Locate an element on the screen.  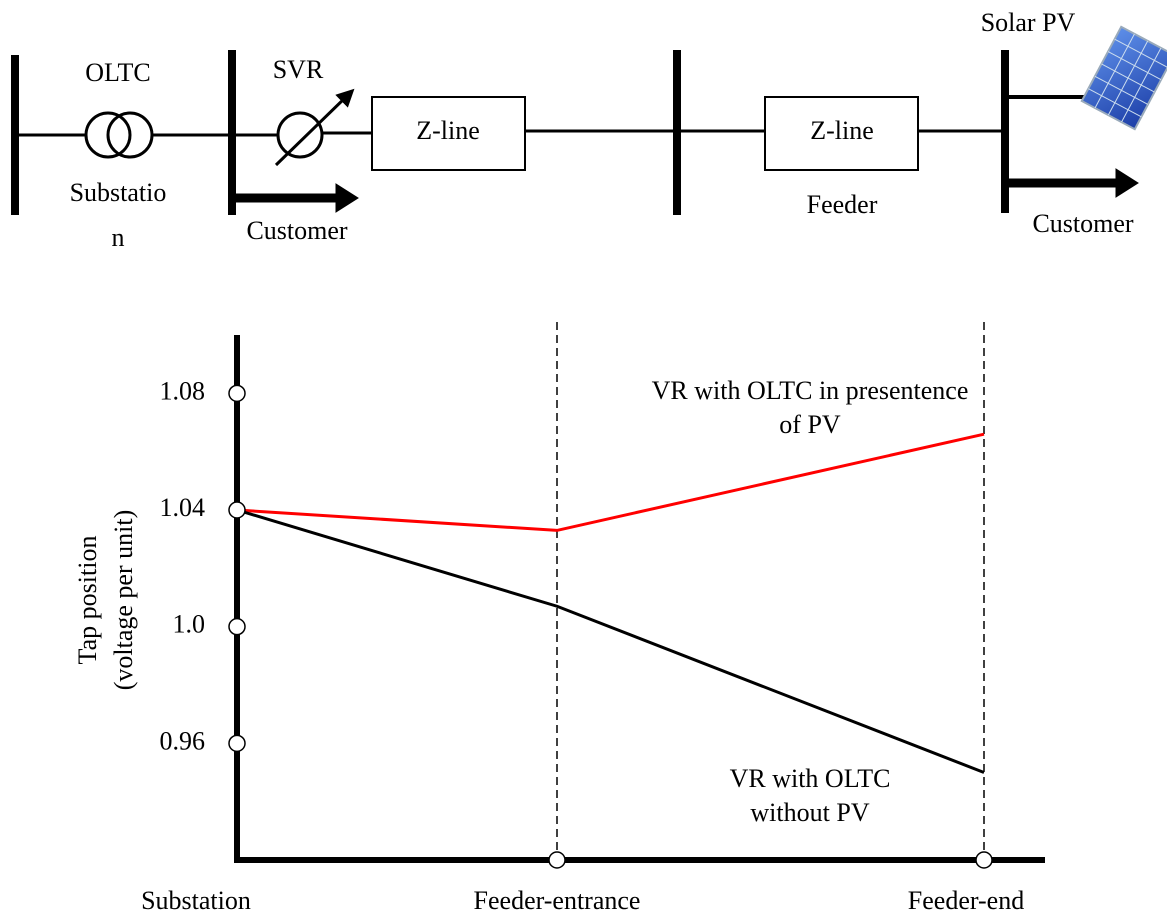
label: n is located at coordinates (118, 237).